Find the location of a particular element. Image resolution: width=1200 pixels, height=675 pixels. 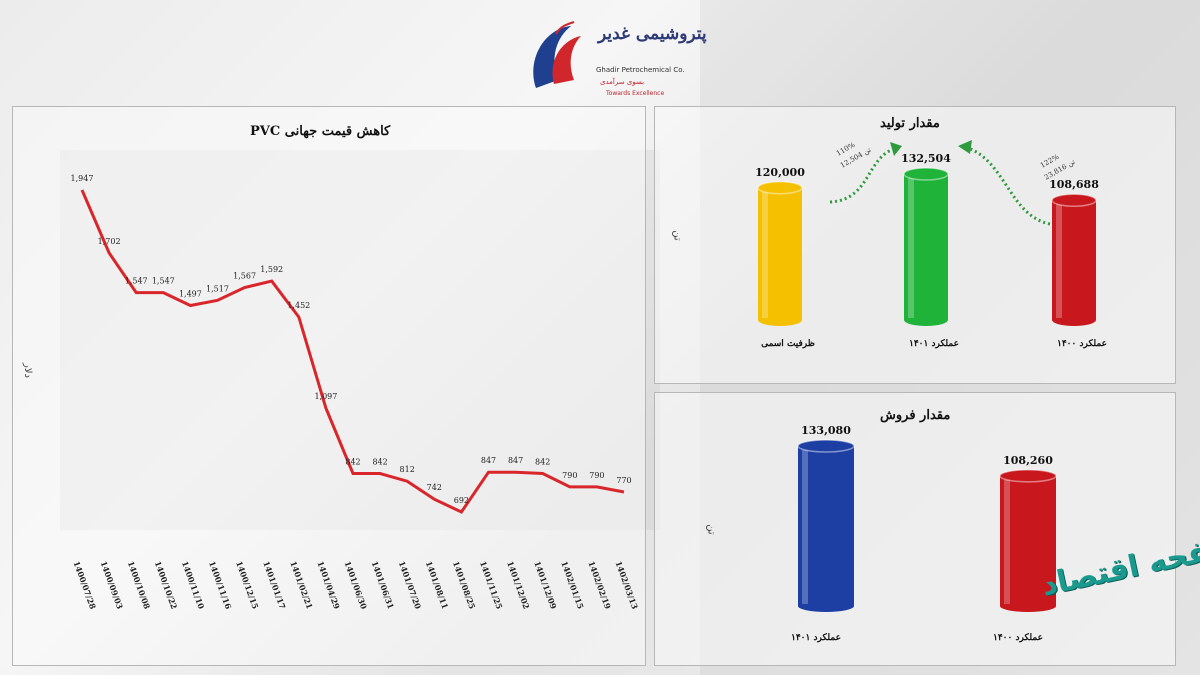

pvc-x-tick-label: 1400/11/10 is located at coordinates (193, 585).